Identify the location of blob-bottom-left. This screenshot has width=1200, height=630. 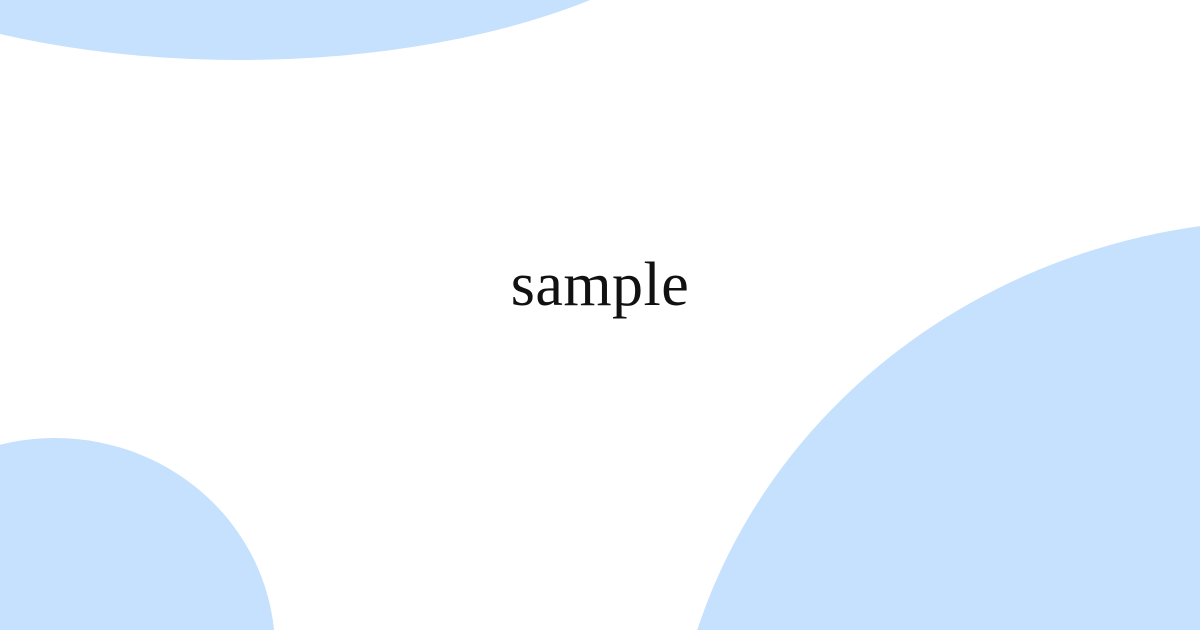
(137, 534).